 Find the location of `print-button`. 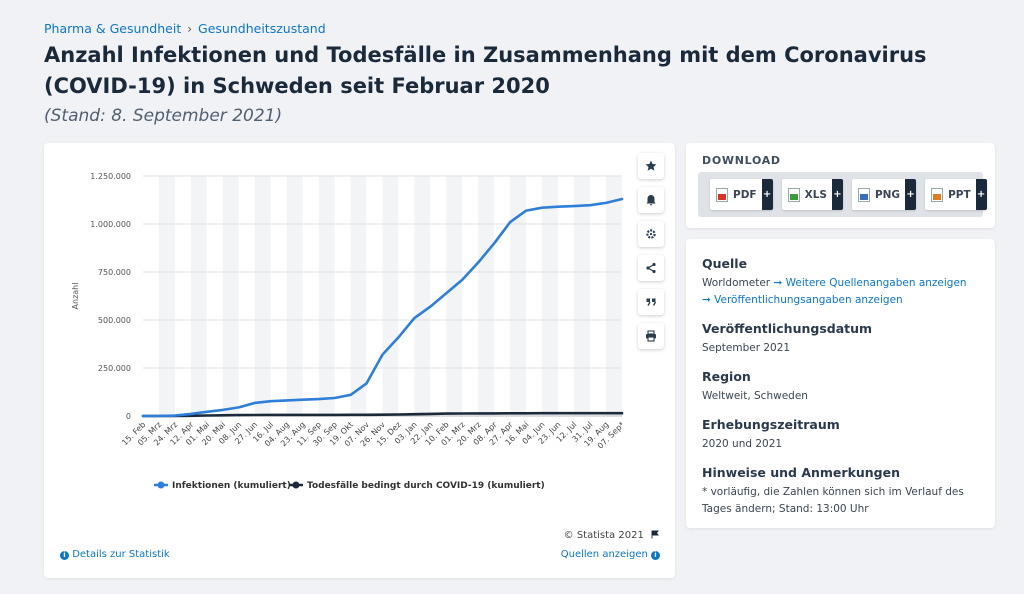

print-button is located at coordinates (651, 336).